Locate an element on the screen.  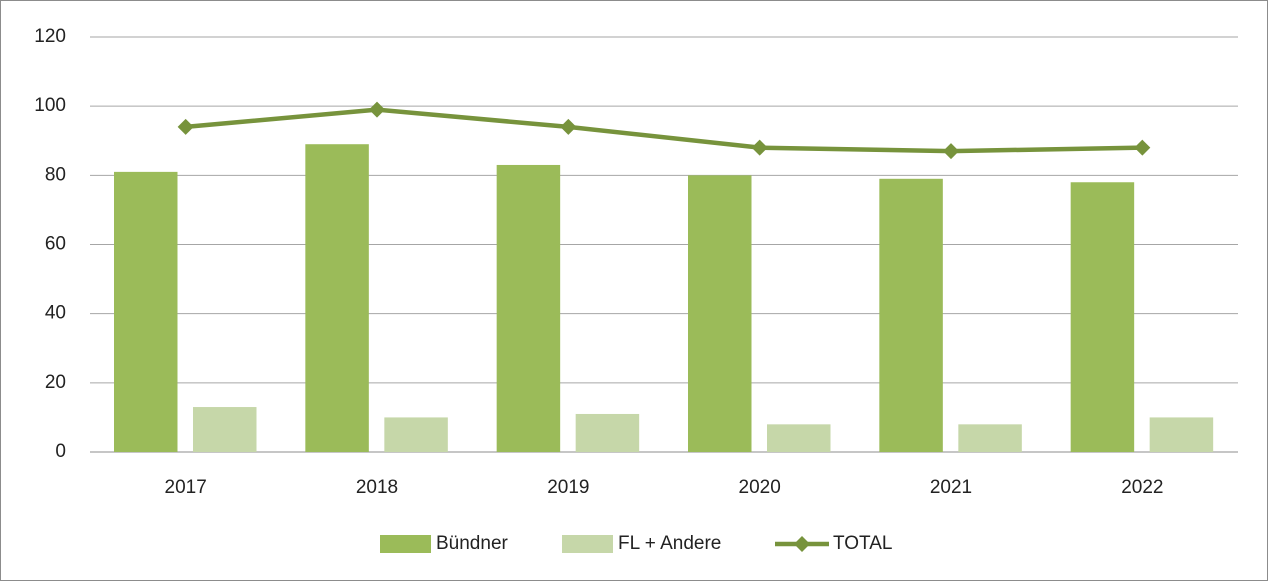
x-tick-label: 2018 is located at coordinates (377, 487).